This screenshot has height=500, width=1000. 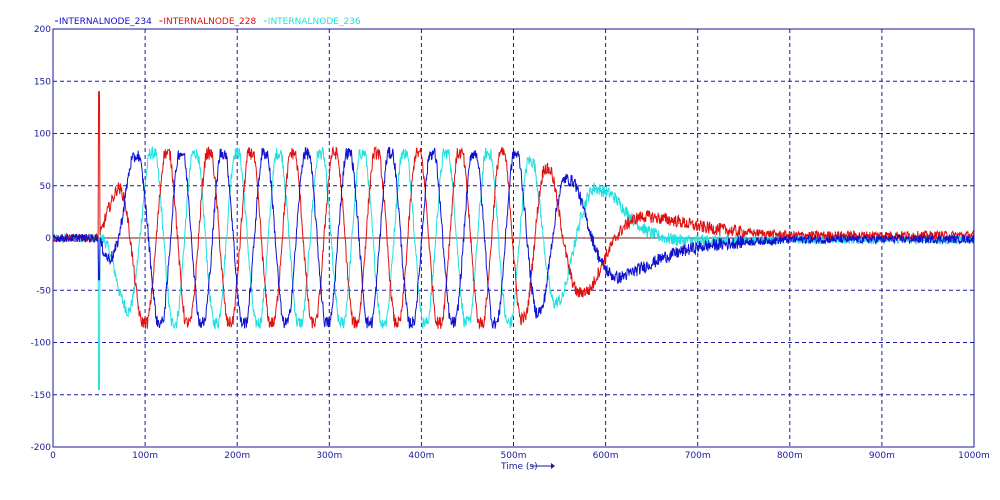 I want to click on x-tick-label: 800m, so click(x=790, y=456).